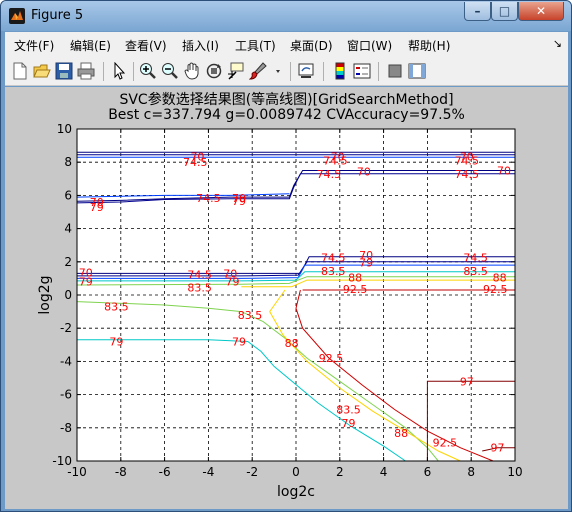  I want to click on y-axis-label: log2g, so click(45, 294).